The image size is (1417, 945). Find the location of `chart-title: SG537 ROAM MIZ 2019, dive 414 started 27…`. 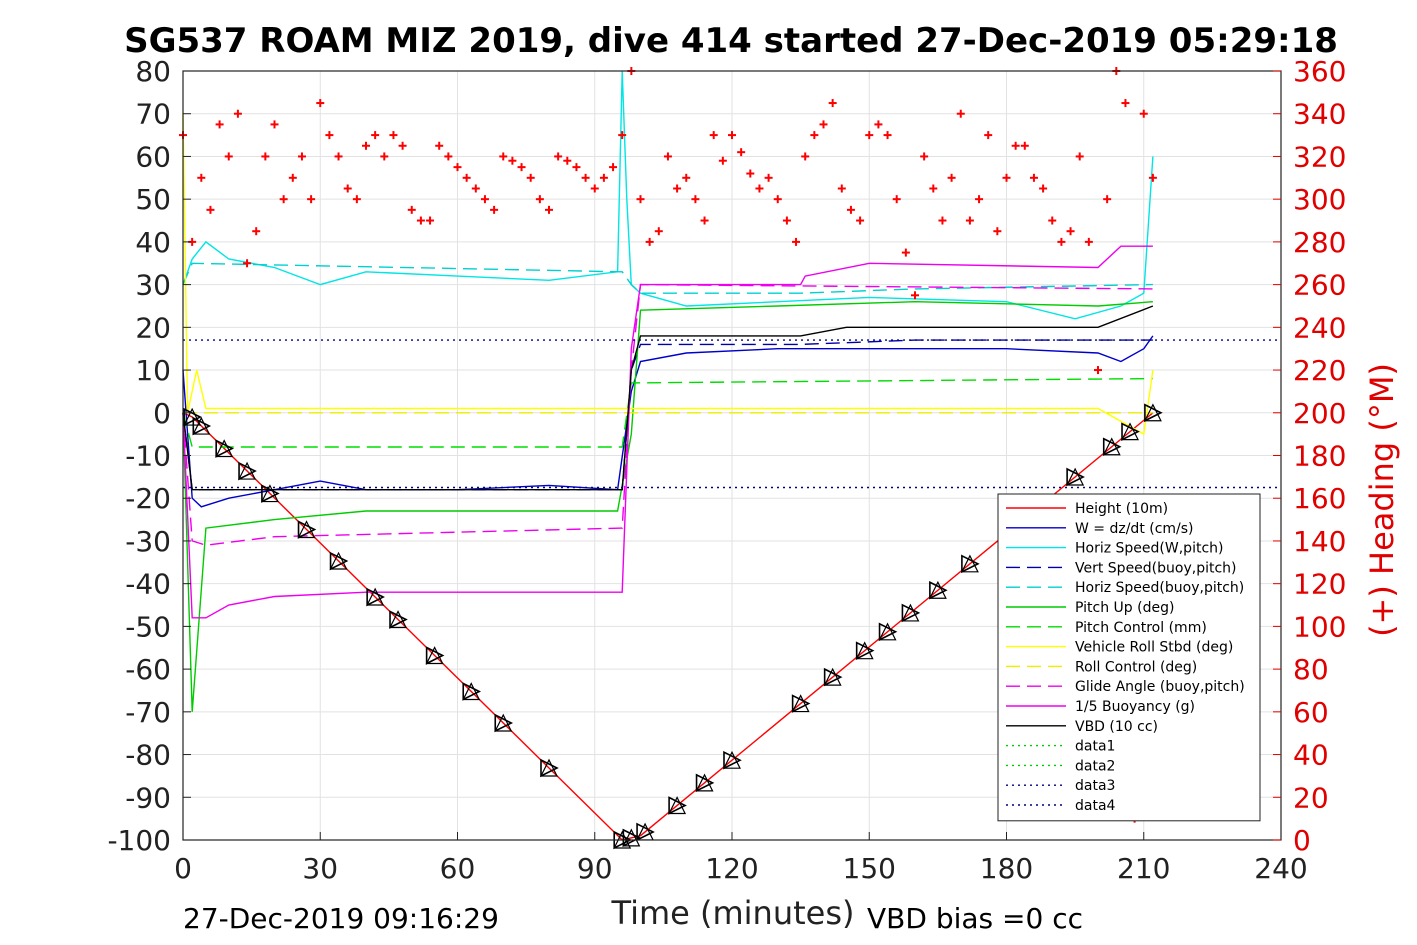

chart-title: SG537 ROAM MIZ 2019, dive 414 started 27… is located at coordinates (731, 41).